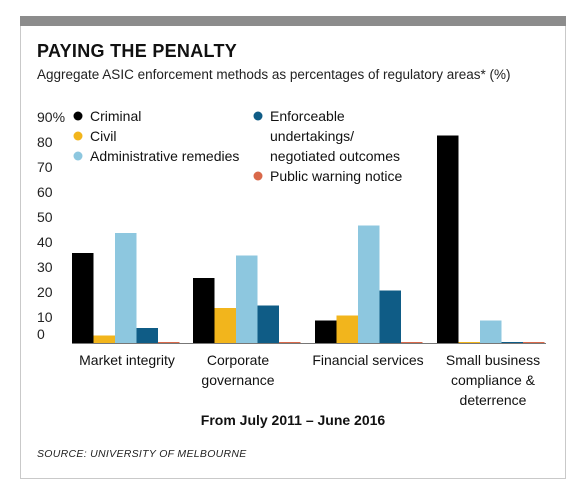 This screenshot has height=500, width=586. Describe the element at coordinates (307, 116) in the screenshot. I see `legend-label: Enforceable` at that location.